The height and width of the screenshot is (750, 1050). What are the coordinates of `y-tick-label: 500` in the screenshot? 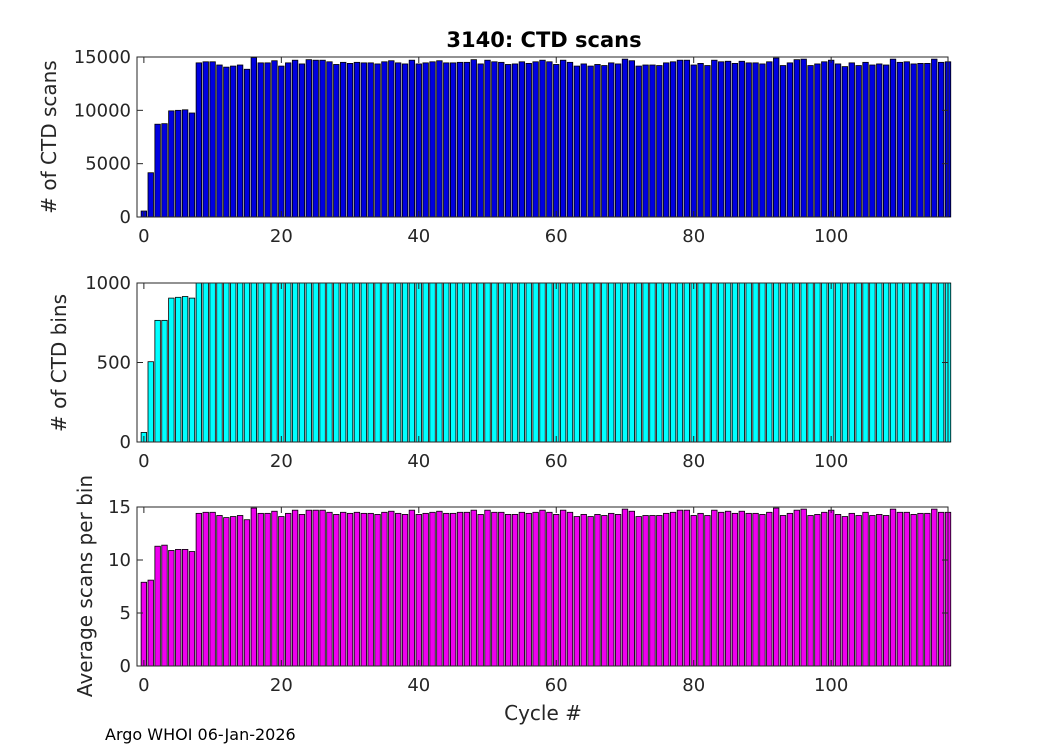 It's located at (114, 363).